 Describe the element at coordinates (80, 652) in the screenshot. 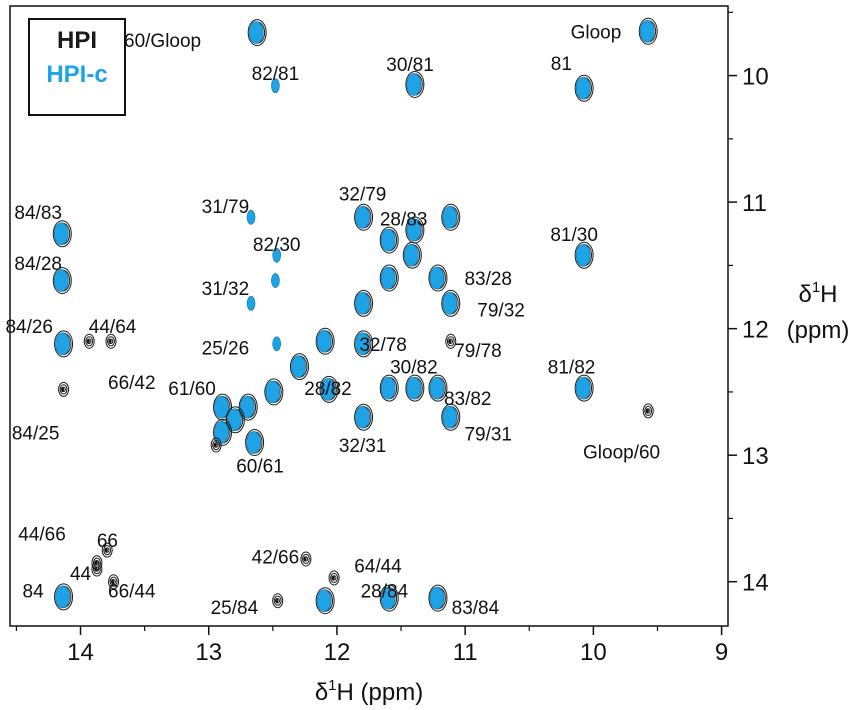

I see `x-tick-label: 14` at that location.